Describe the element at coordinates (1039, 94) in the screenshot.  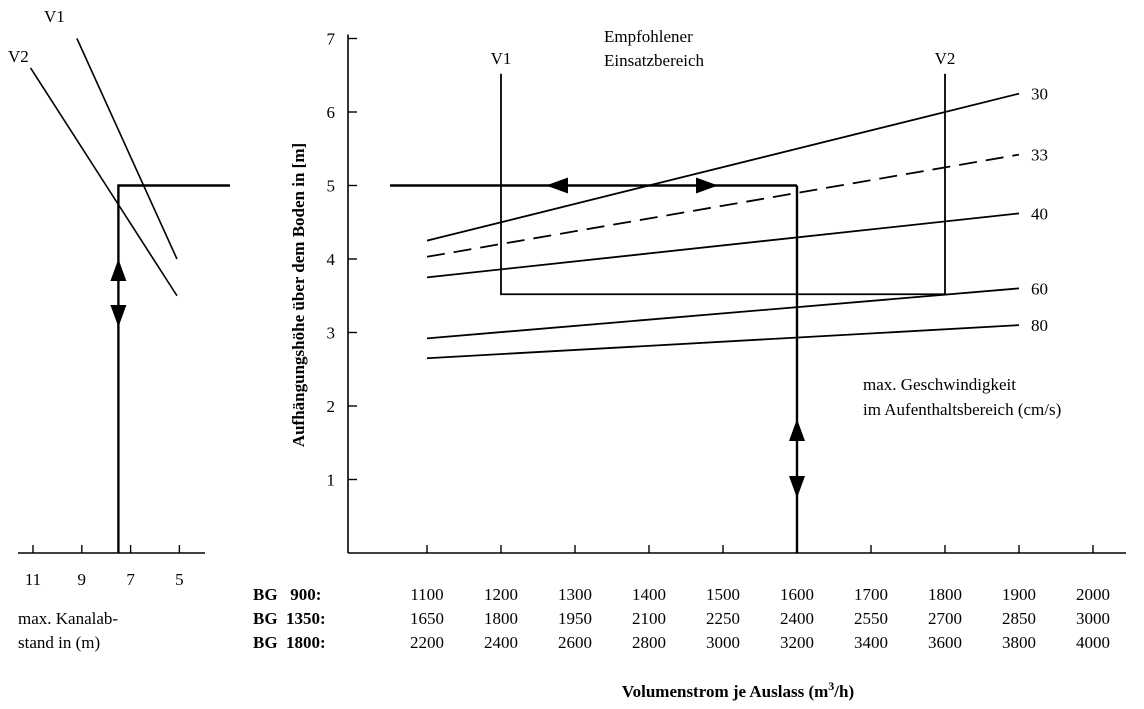
I see `series-label-30: 30` at that location.